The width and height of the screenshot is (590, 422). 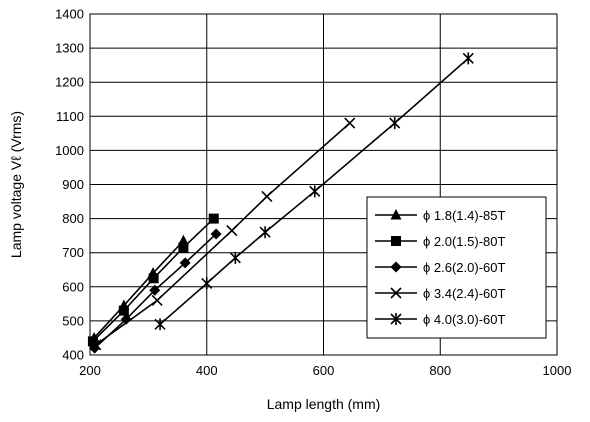 I want to click on y-tick-label: 1000, so click(x=69, y=150).